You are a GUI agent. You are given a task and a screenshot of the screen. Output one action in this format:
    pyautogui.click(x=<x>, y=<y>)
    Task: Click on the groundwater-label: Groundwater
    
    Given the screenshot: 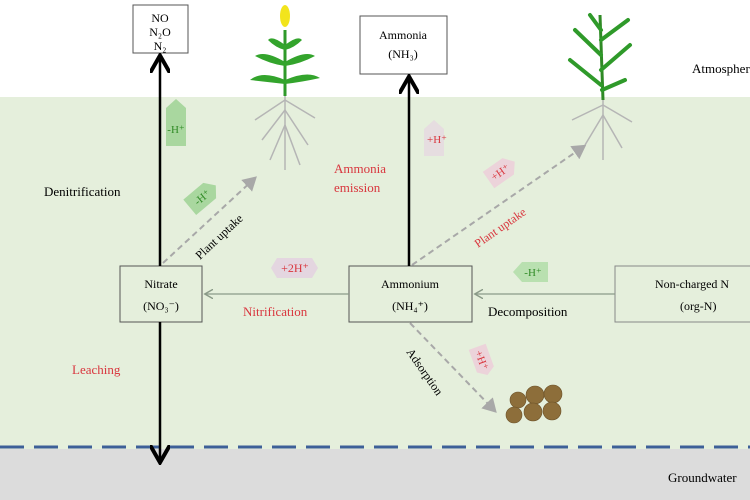 What is the action you would take?
    pyautogui.click(x=702, y=477)
    